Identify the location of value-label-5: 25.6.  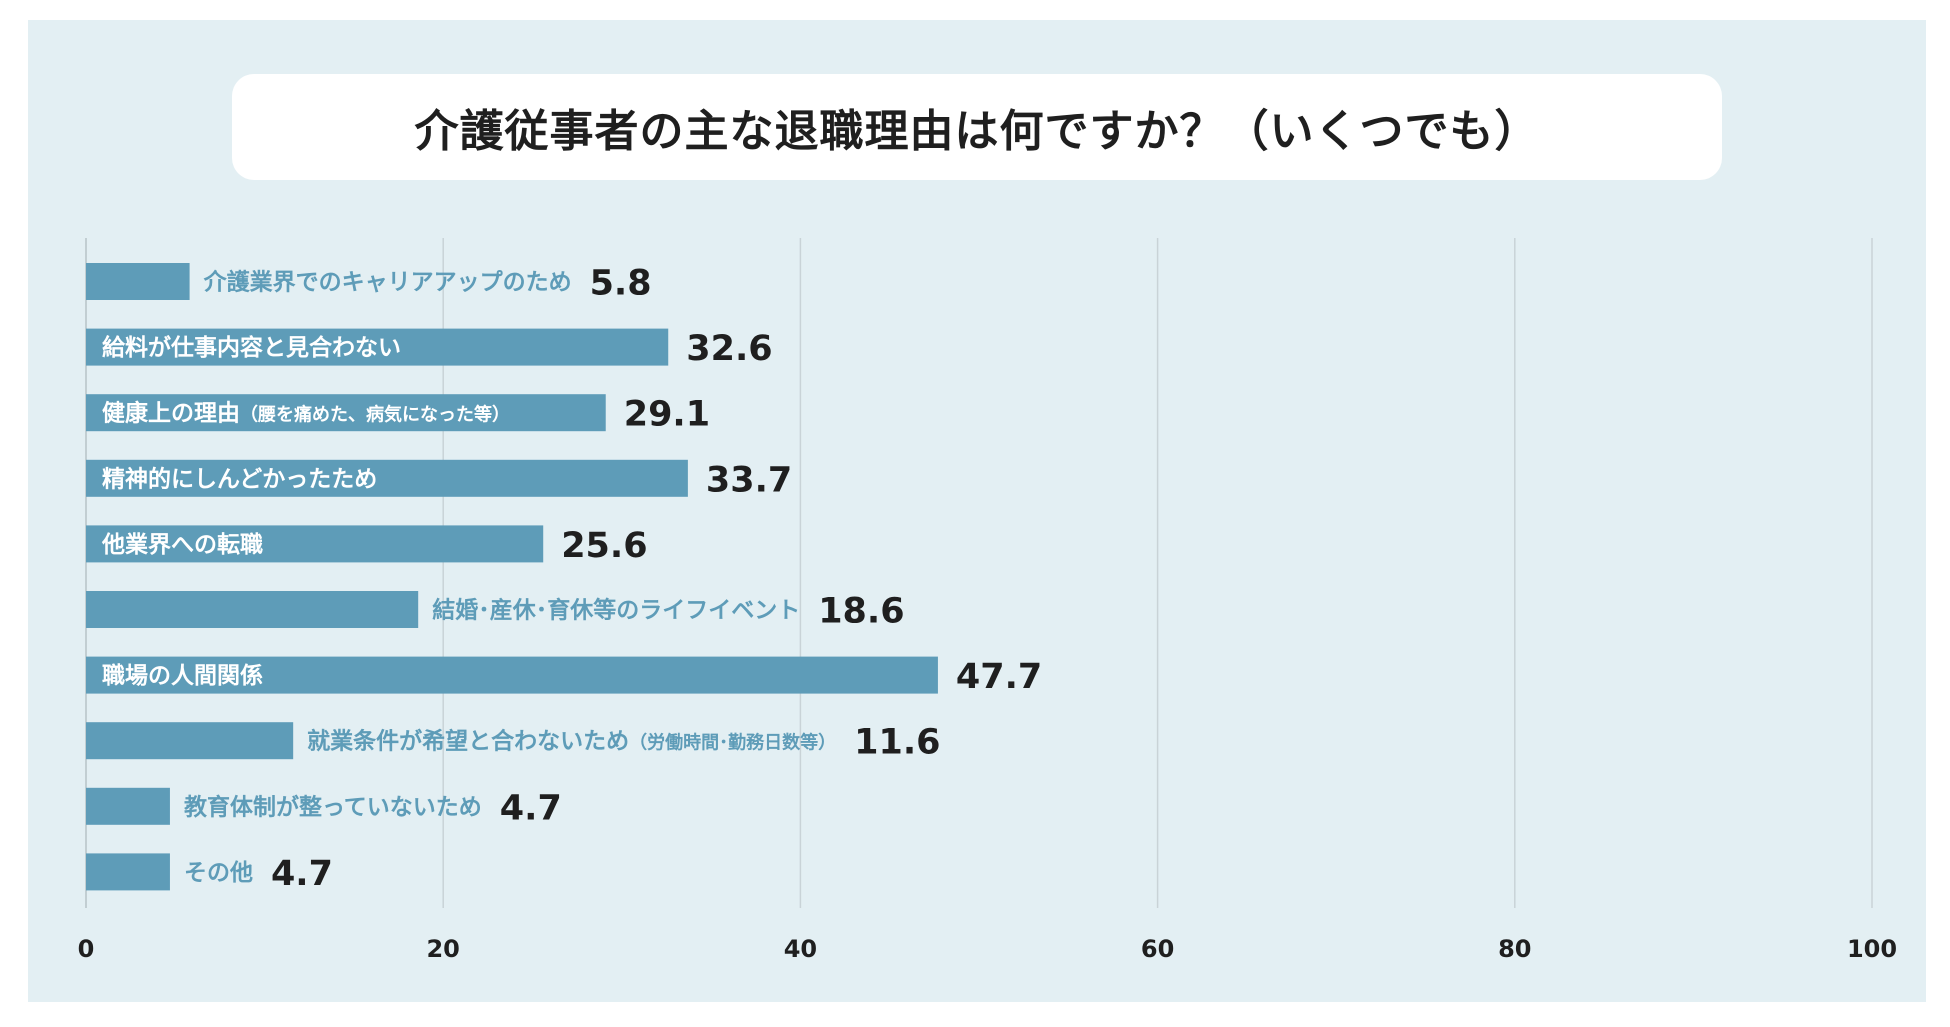
(604, 546).